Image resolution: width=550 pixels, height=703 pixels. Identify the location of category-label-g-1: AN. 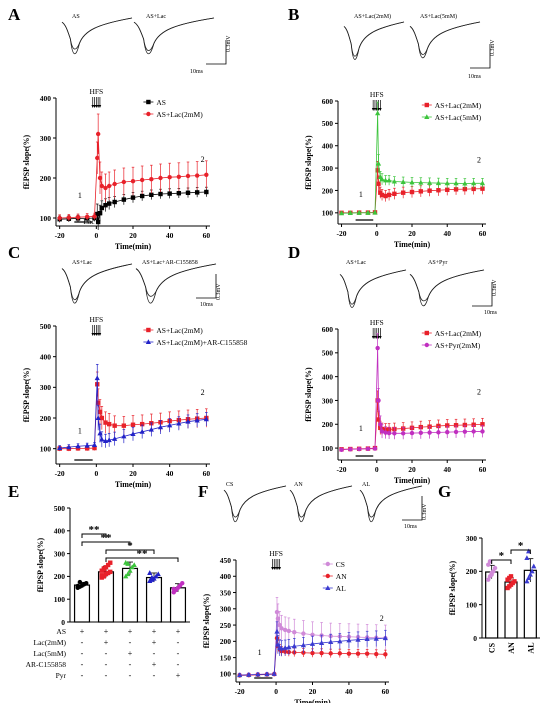
(511, 648).